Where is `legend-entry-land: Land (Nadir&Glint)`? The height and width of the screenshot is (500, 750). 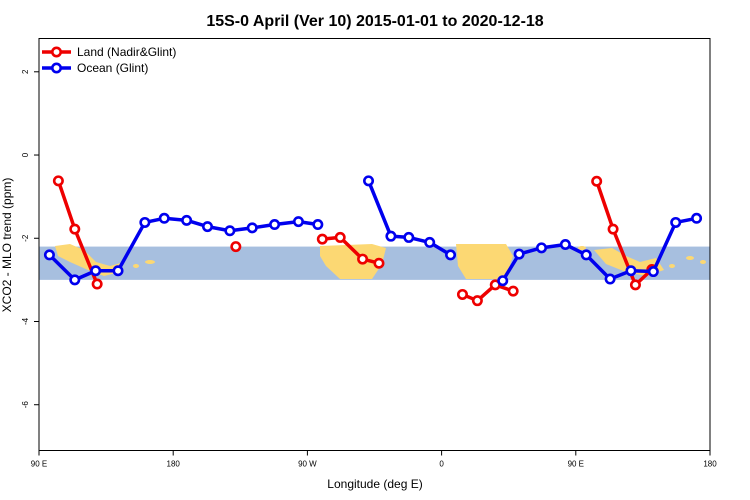 legend-entry-land: Land (Nadir&Glint) is located at coordinates (109, 52).